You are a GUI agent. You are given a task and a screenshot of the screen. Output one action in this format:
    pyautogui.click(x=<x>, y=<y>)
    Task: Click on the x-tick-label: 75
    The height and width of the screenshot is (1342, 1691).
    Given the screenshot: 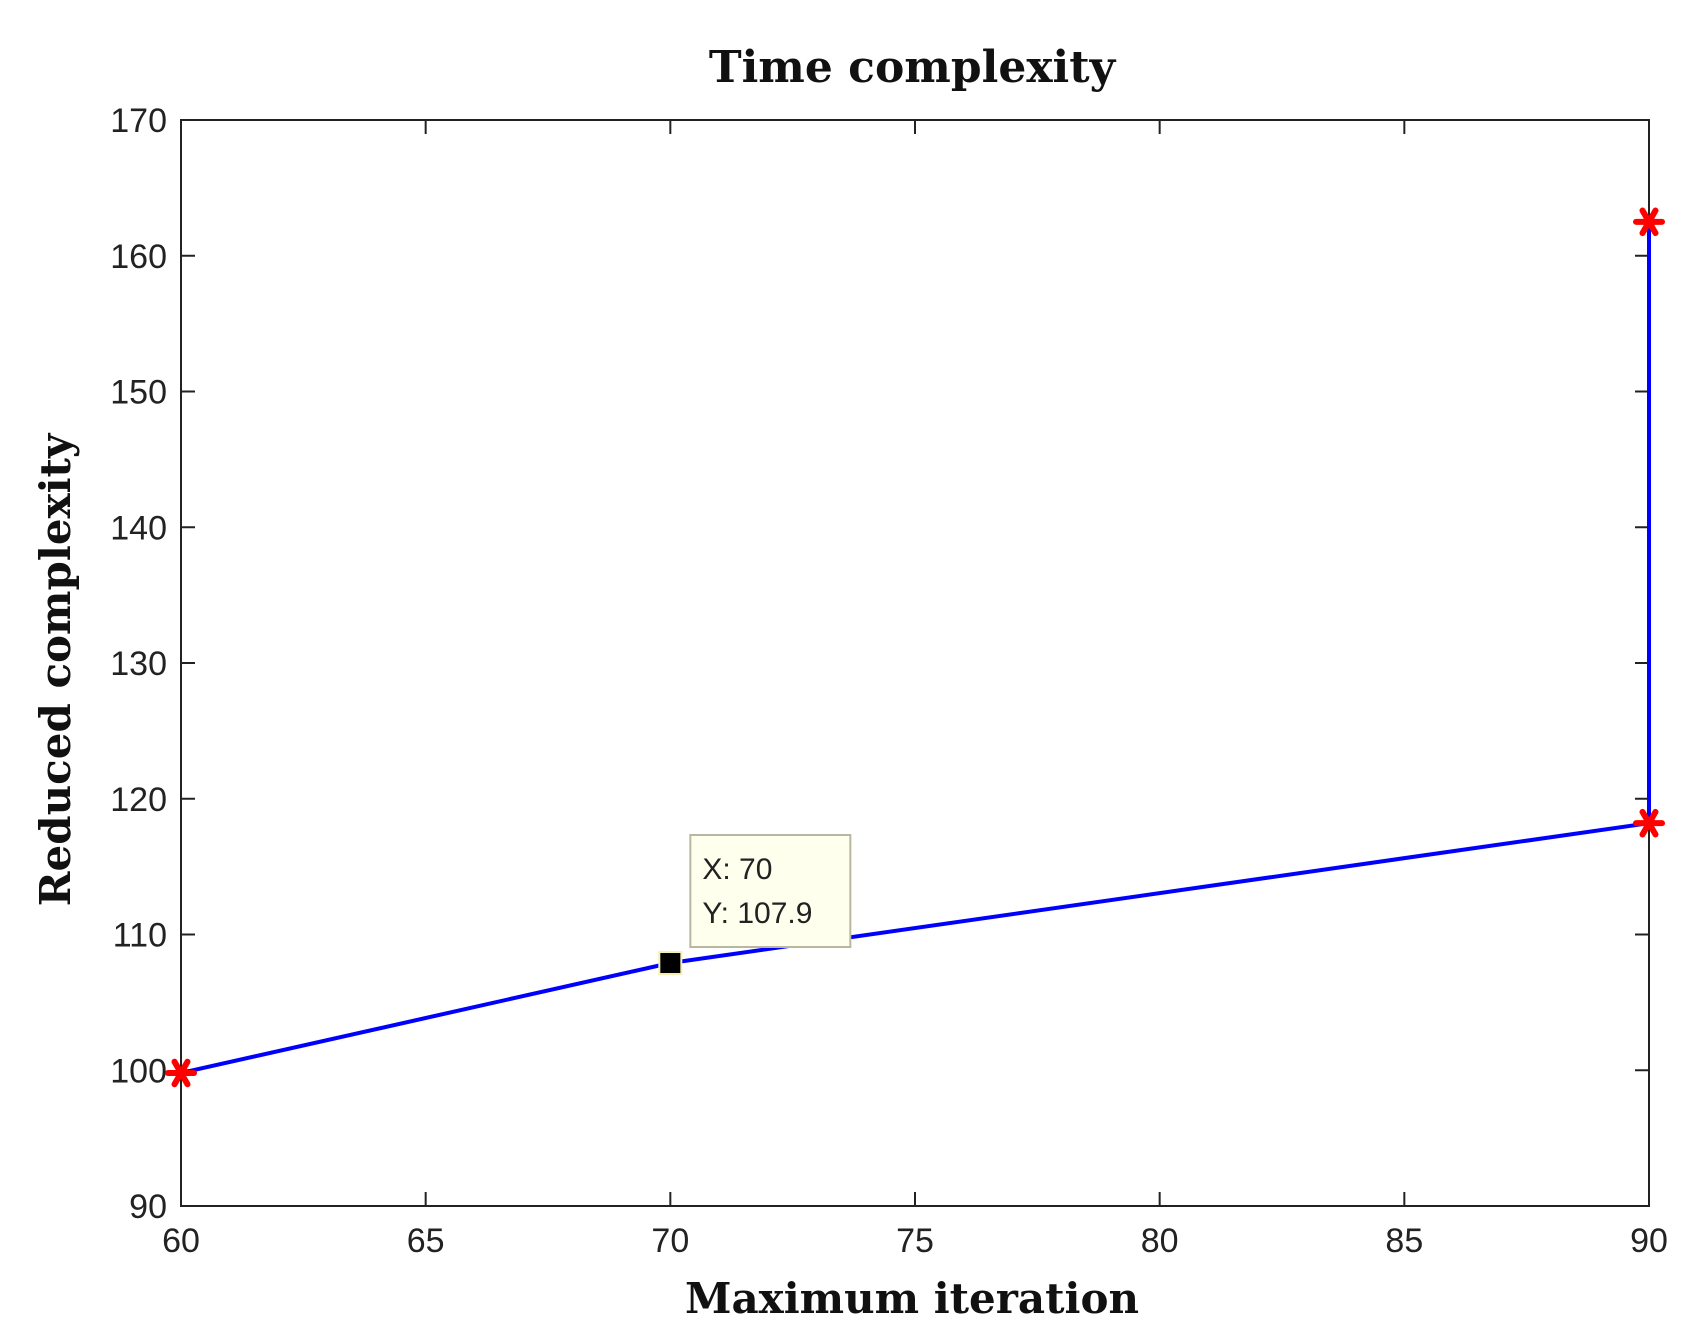 What is the action you would take?
    pyautogui.click(x=915, y=1241)
    